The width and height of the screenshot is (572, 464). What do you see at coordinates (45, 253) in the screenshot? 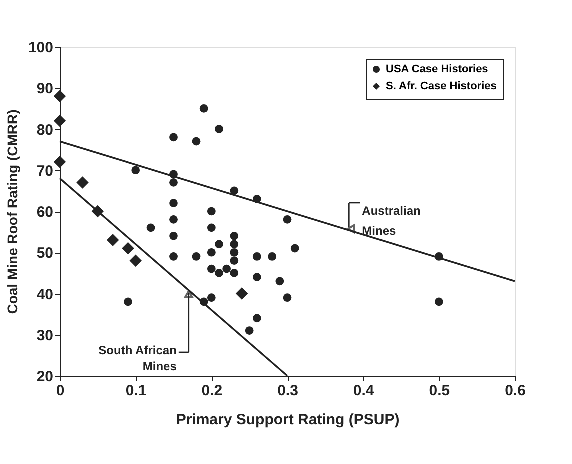
I see `y-tick-label: 50` at bounding box center [45, 253].